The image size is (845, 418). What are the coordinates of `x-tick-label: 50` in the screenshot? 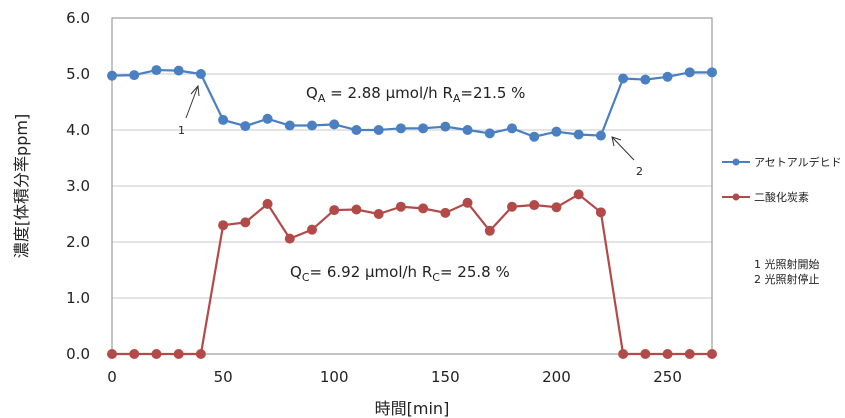 It's located at (223, 377).